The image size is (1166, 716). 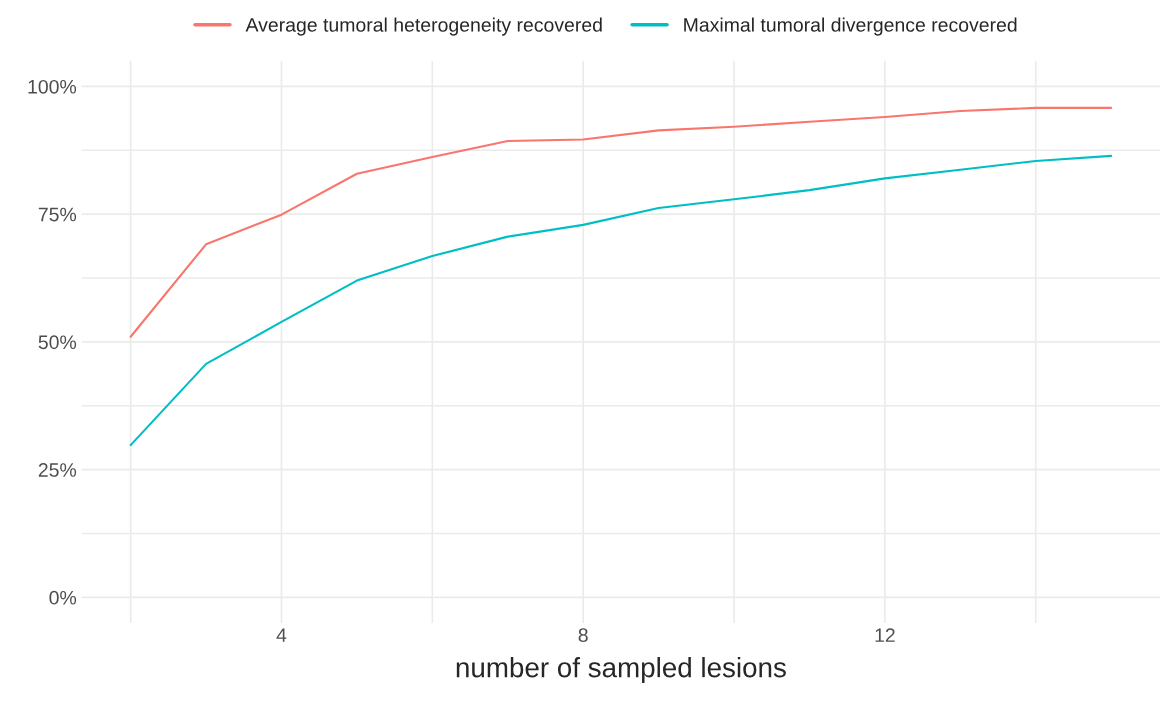 I want to click on y-tick-label: 0%, so click(x=63, y=597).